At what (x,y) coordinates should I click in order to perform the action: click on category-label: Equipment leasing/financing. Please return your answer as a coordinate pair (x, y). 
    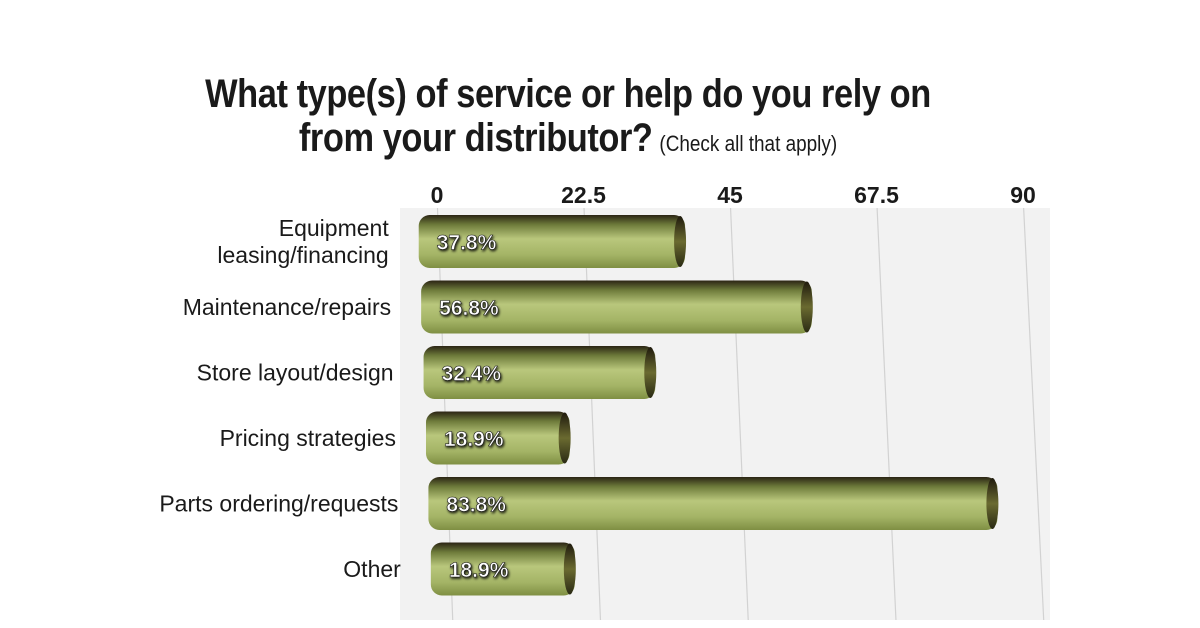
    Looking at the image, I should click on (303, 241).